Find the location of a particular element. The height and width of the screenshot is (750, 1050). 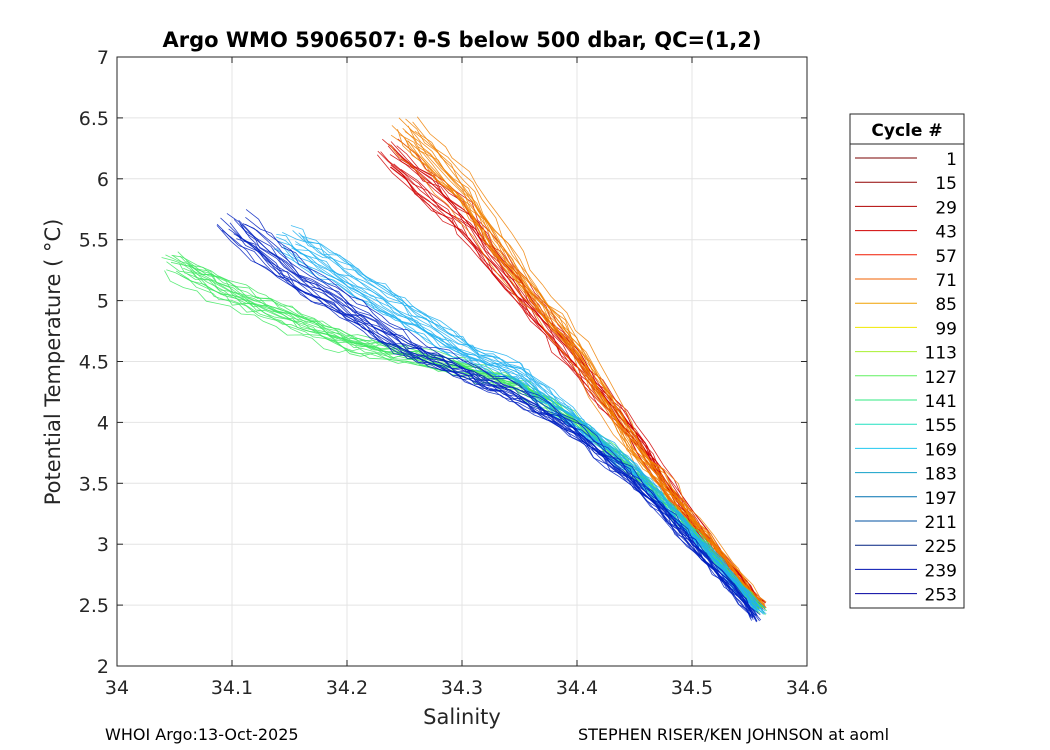

legend-label: 85 is located at coordinates (946, 305).